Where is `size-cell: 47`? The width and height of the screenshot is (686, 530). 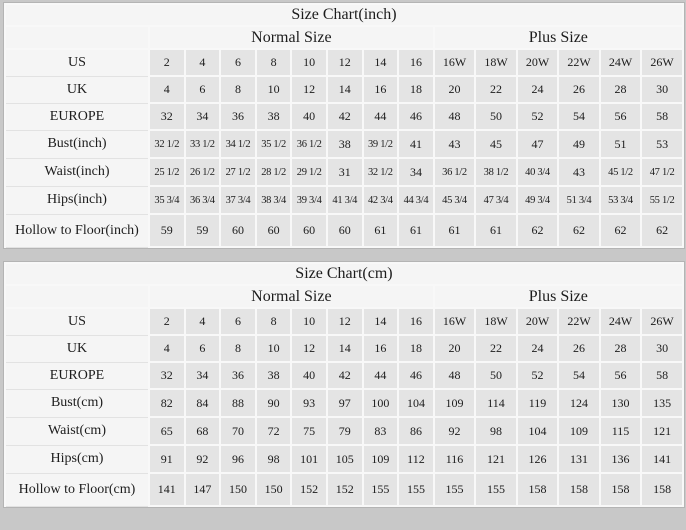
size-cell: 47 is located at coordinates (537, 144).